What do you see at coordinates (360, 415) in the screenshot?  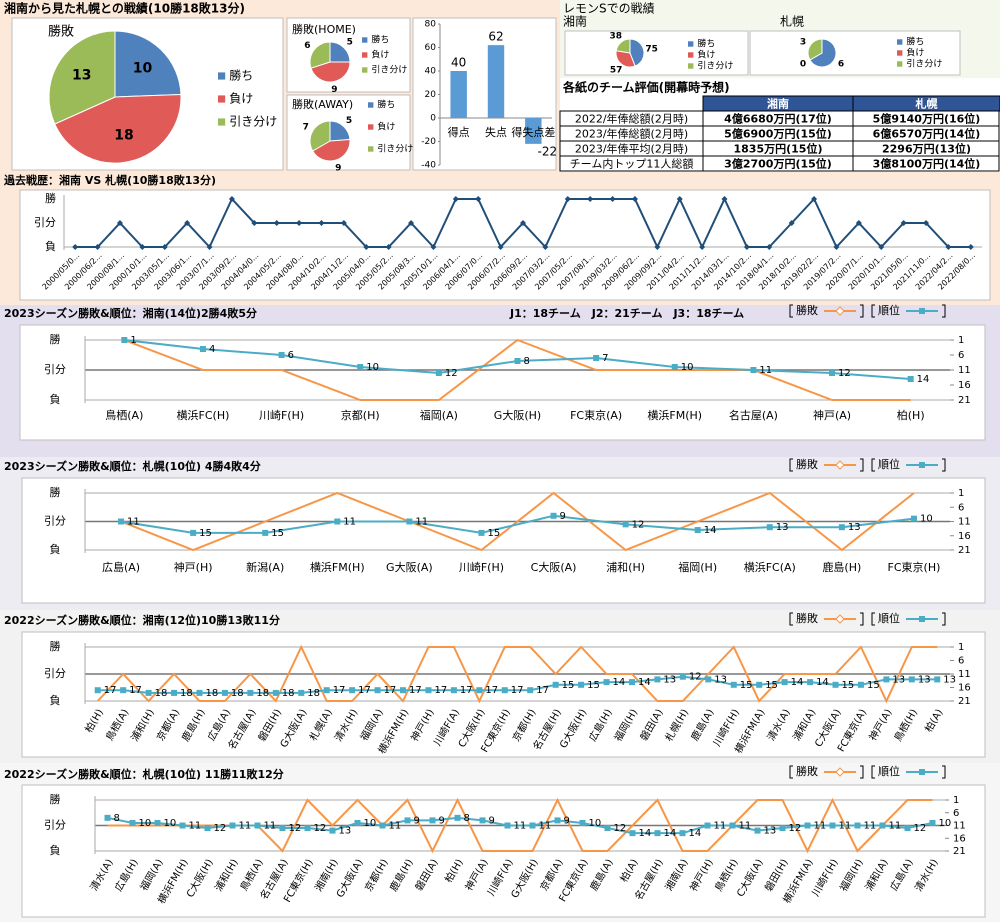 I see `x-tick-label: 京都(H)` at bounding box center [360, 415].